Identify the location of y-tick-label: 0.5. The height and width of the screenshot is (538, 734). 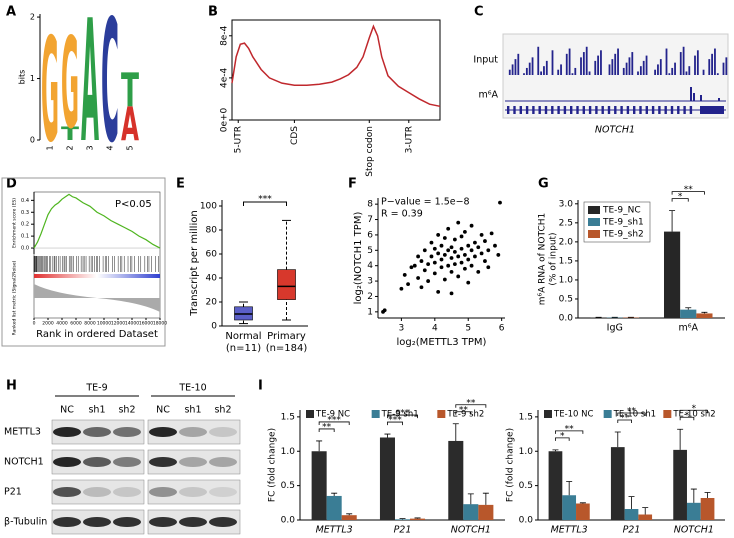
(288, 486).